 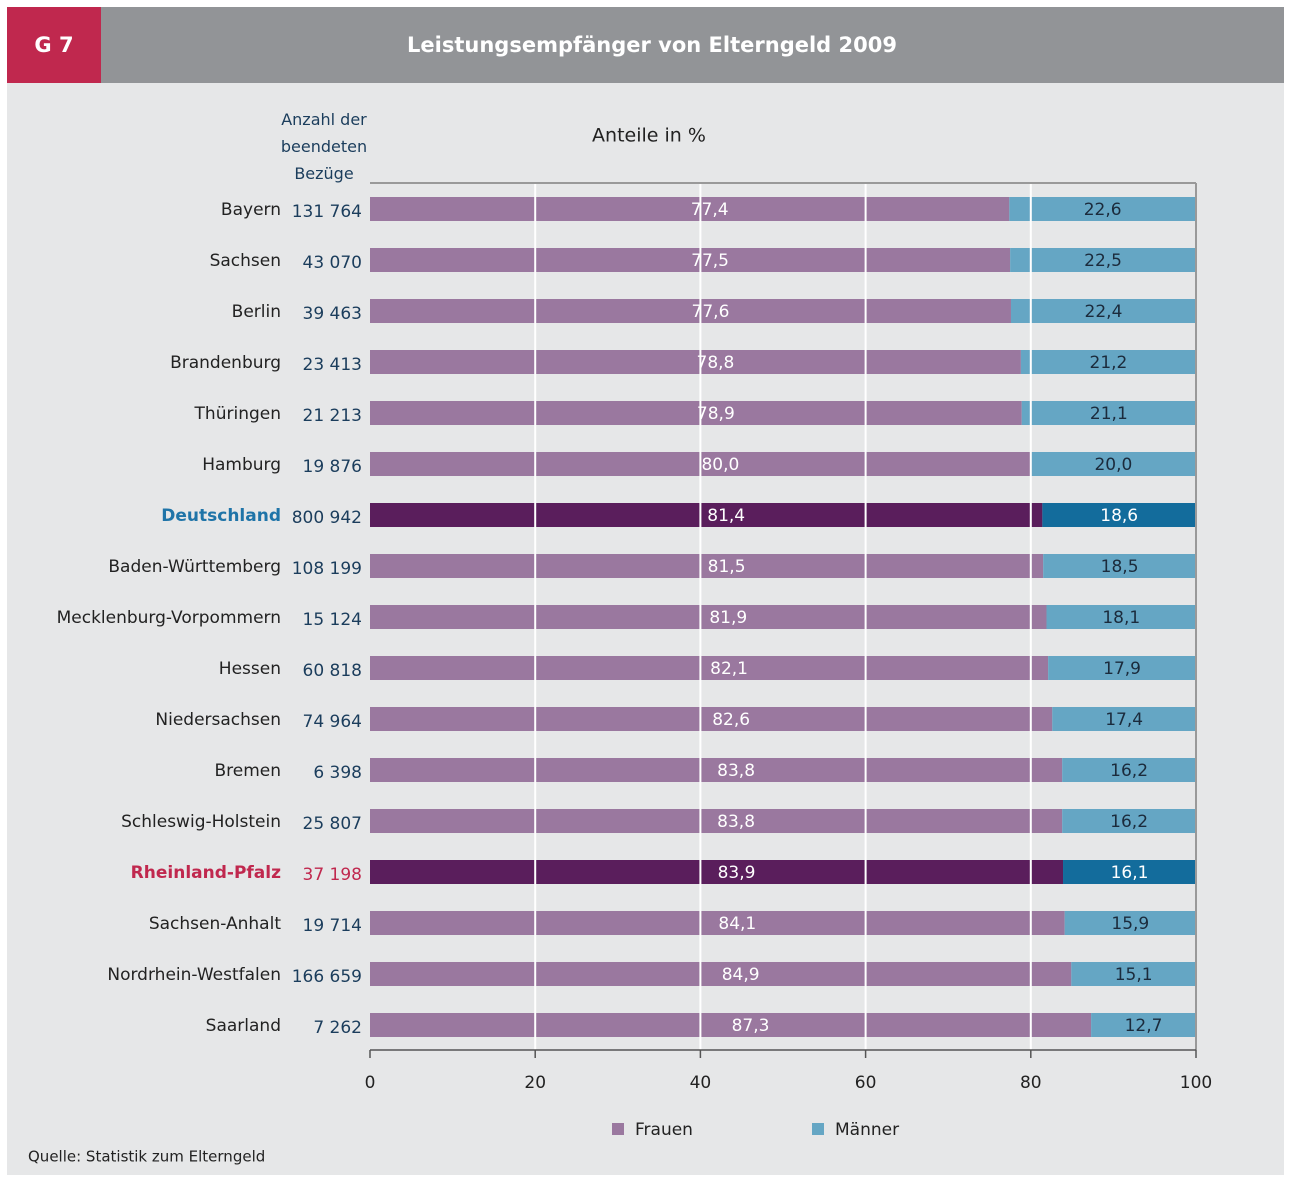 I want to click on value-label: 18,1, so click(x=1121, y=618).